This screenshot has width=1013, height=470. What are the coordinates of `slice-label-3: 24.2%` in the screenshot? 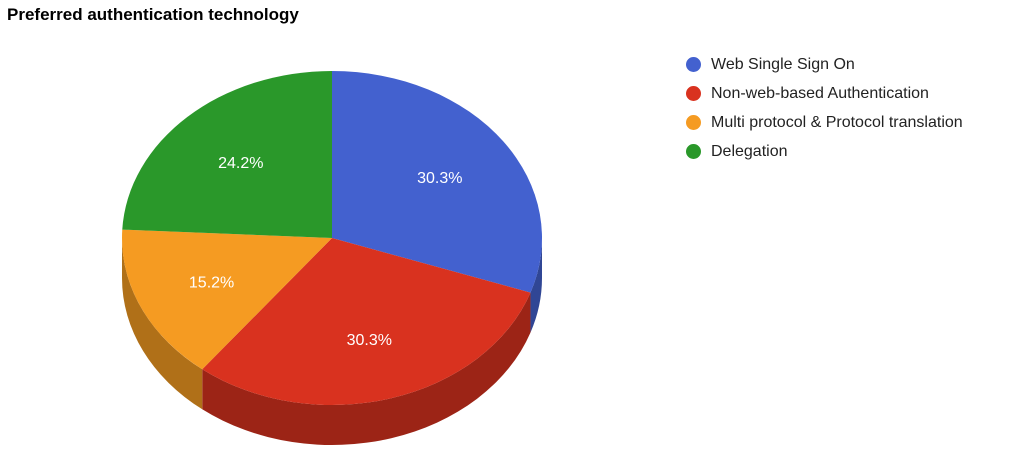 It's located at (240, 163).